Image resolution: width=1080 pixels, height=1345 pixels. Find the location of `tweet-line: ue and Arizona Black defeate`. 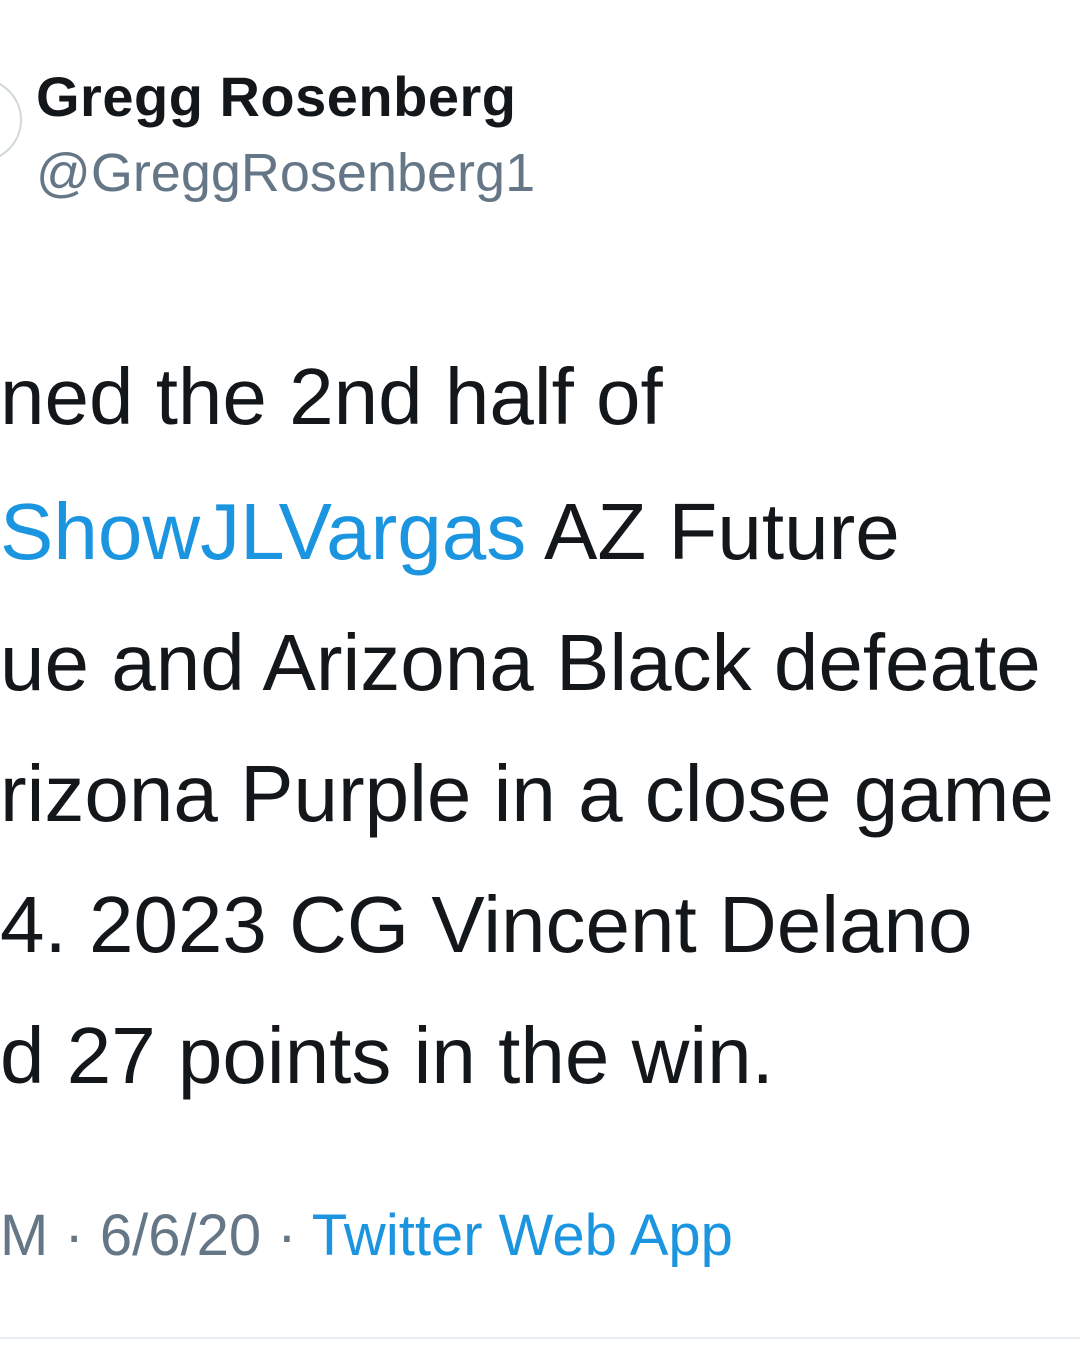

tweet-line: ue and Arizona Black defeate is located at coordinates (520, 662).